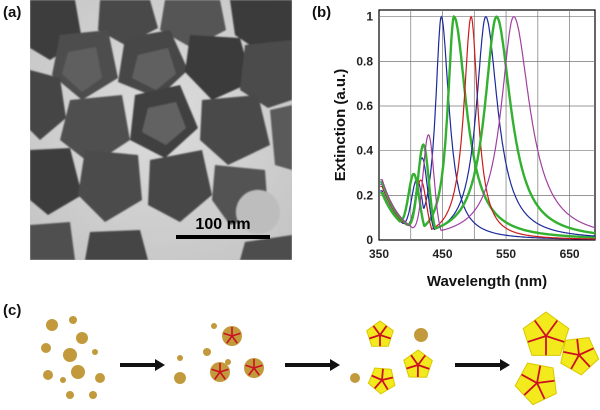  Describe the element at coordinates (557, 358) in the screenshot. I see `stage4-particles` at that location.